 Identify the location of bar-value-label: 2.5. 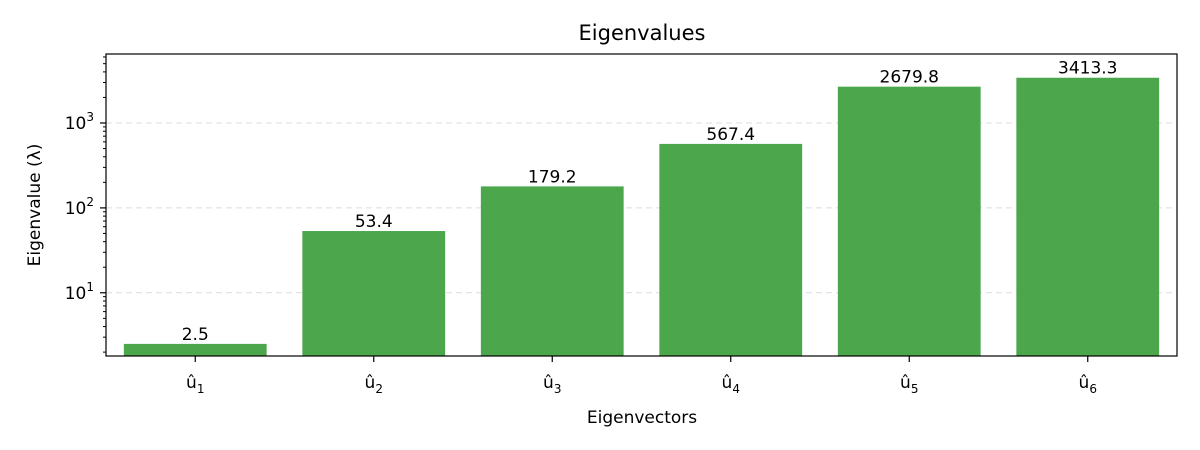
(195, 335).